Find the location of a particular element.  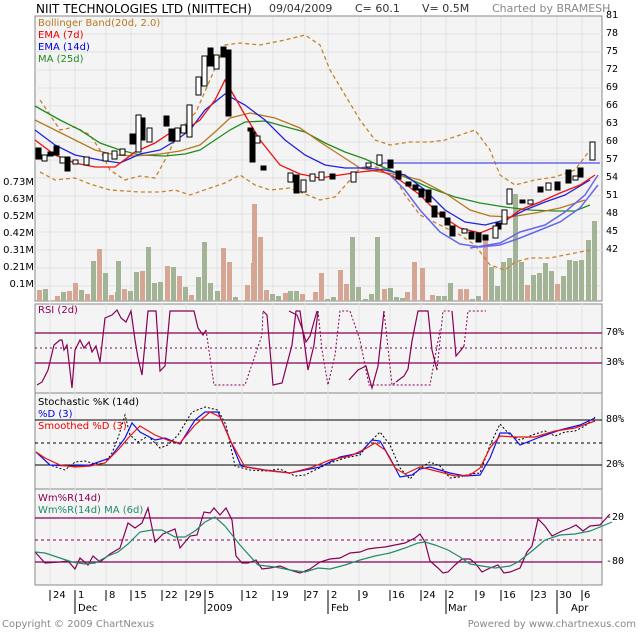

price-tick: 57 is located at coordinates (612, 159).